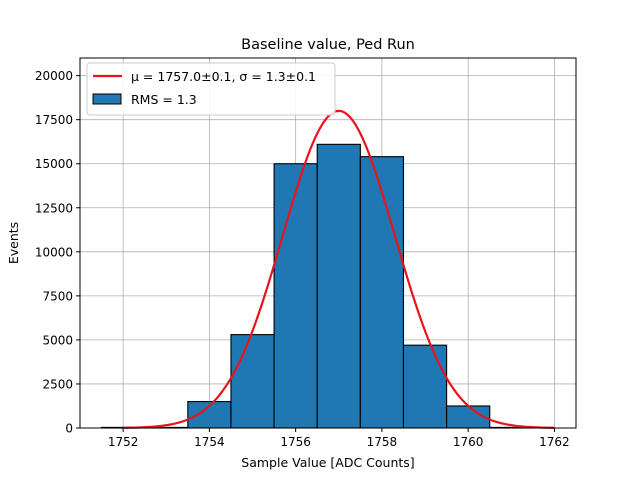 Image resolution: width=640 pixels, height=480 pixels. Describe the element at coordinates (54, 76) in the screenshot. I see `y-tick-label: 20000` at that location.